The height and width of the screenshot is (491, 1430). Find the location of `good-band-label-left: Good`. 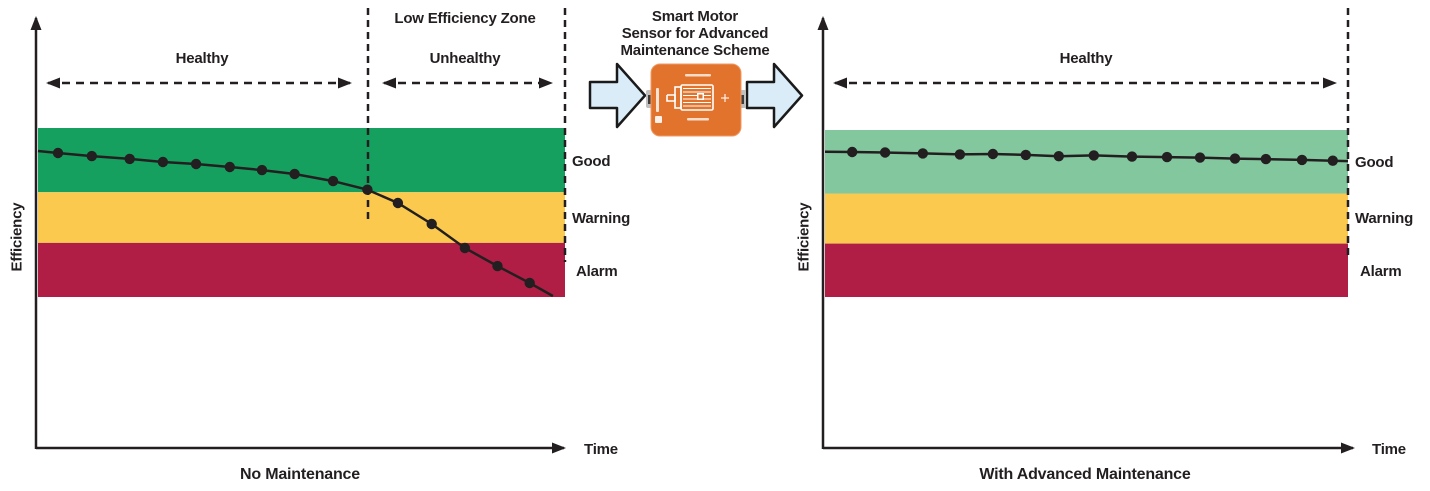

good-band-label-left: Good is located at coordinates (591, 161).